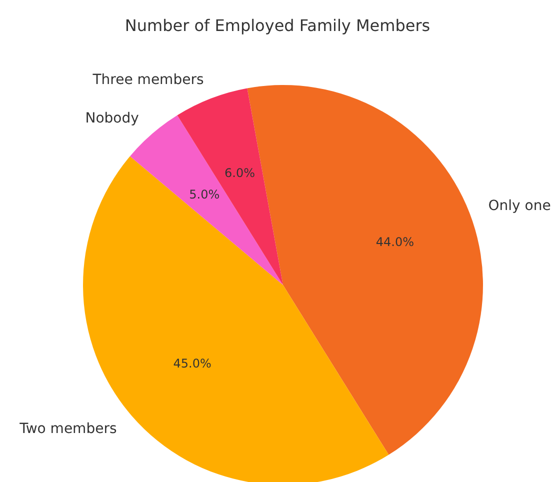  What do you see at coordinates (148, 80) in the screenshot?
I see `slice-label: Three members` at bounding box center [148, 80].